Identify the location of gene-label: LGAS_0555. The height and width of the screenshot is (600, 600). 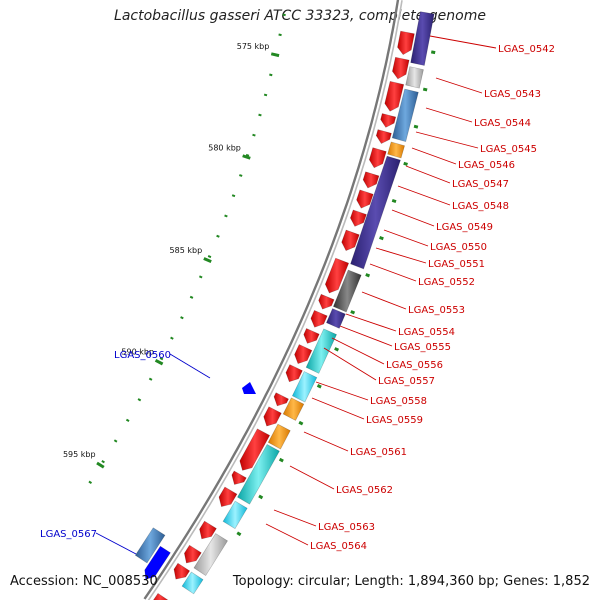
(422, 347).